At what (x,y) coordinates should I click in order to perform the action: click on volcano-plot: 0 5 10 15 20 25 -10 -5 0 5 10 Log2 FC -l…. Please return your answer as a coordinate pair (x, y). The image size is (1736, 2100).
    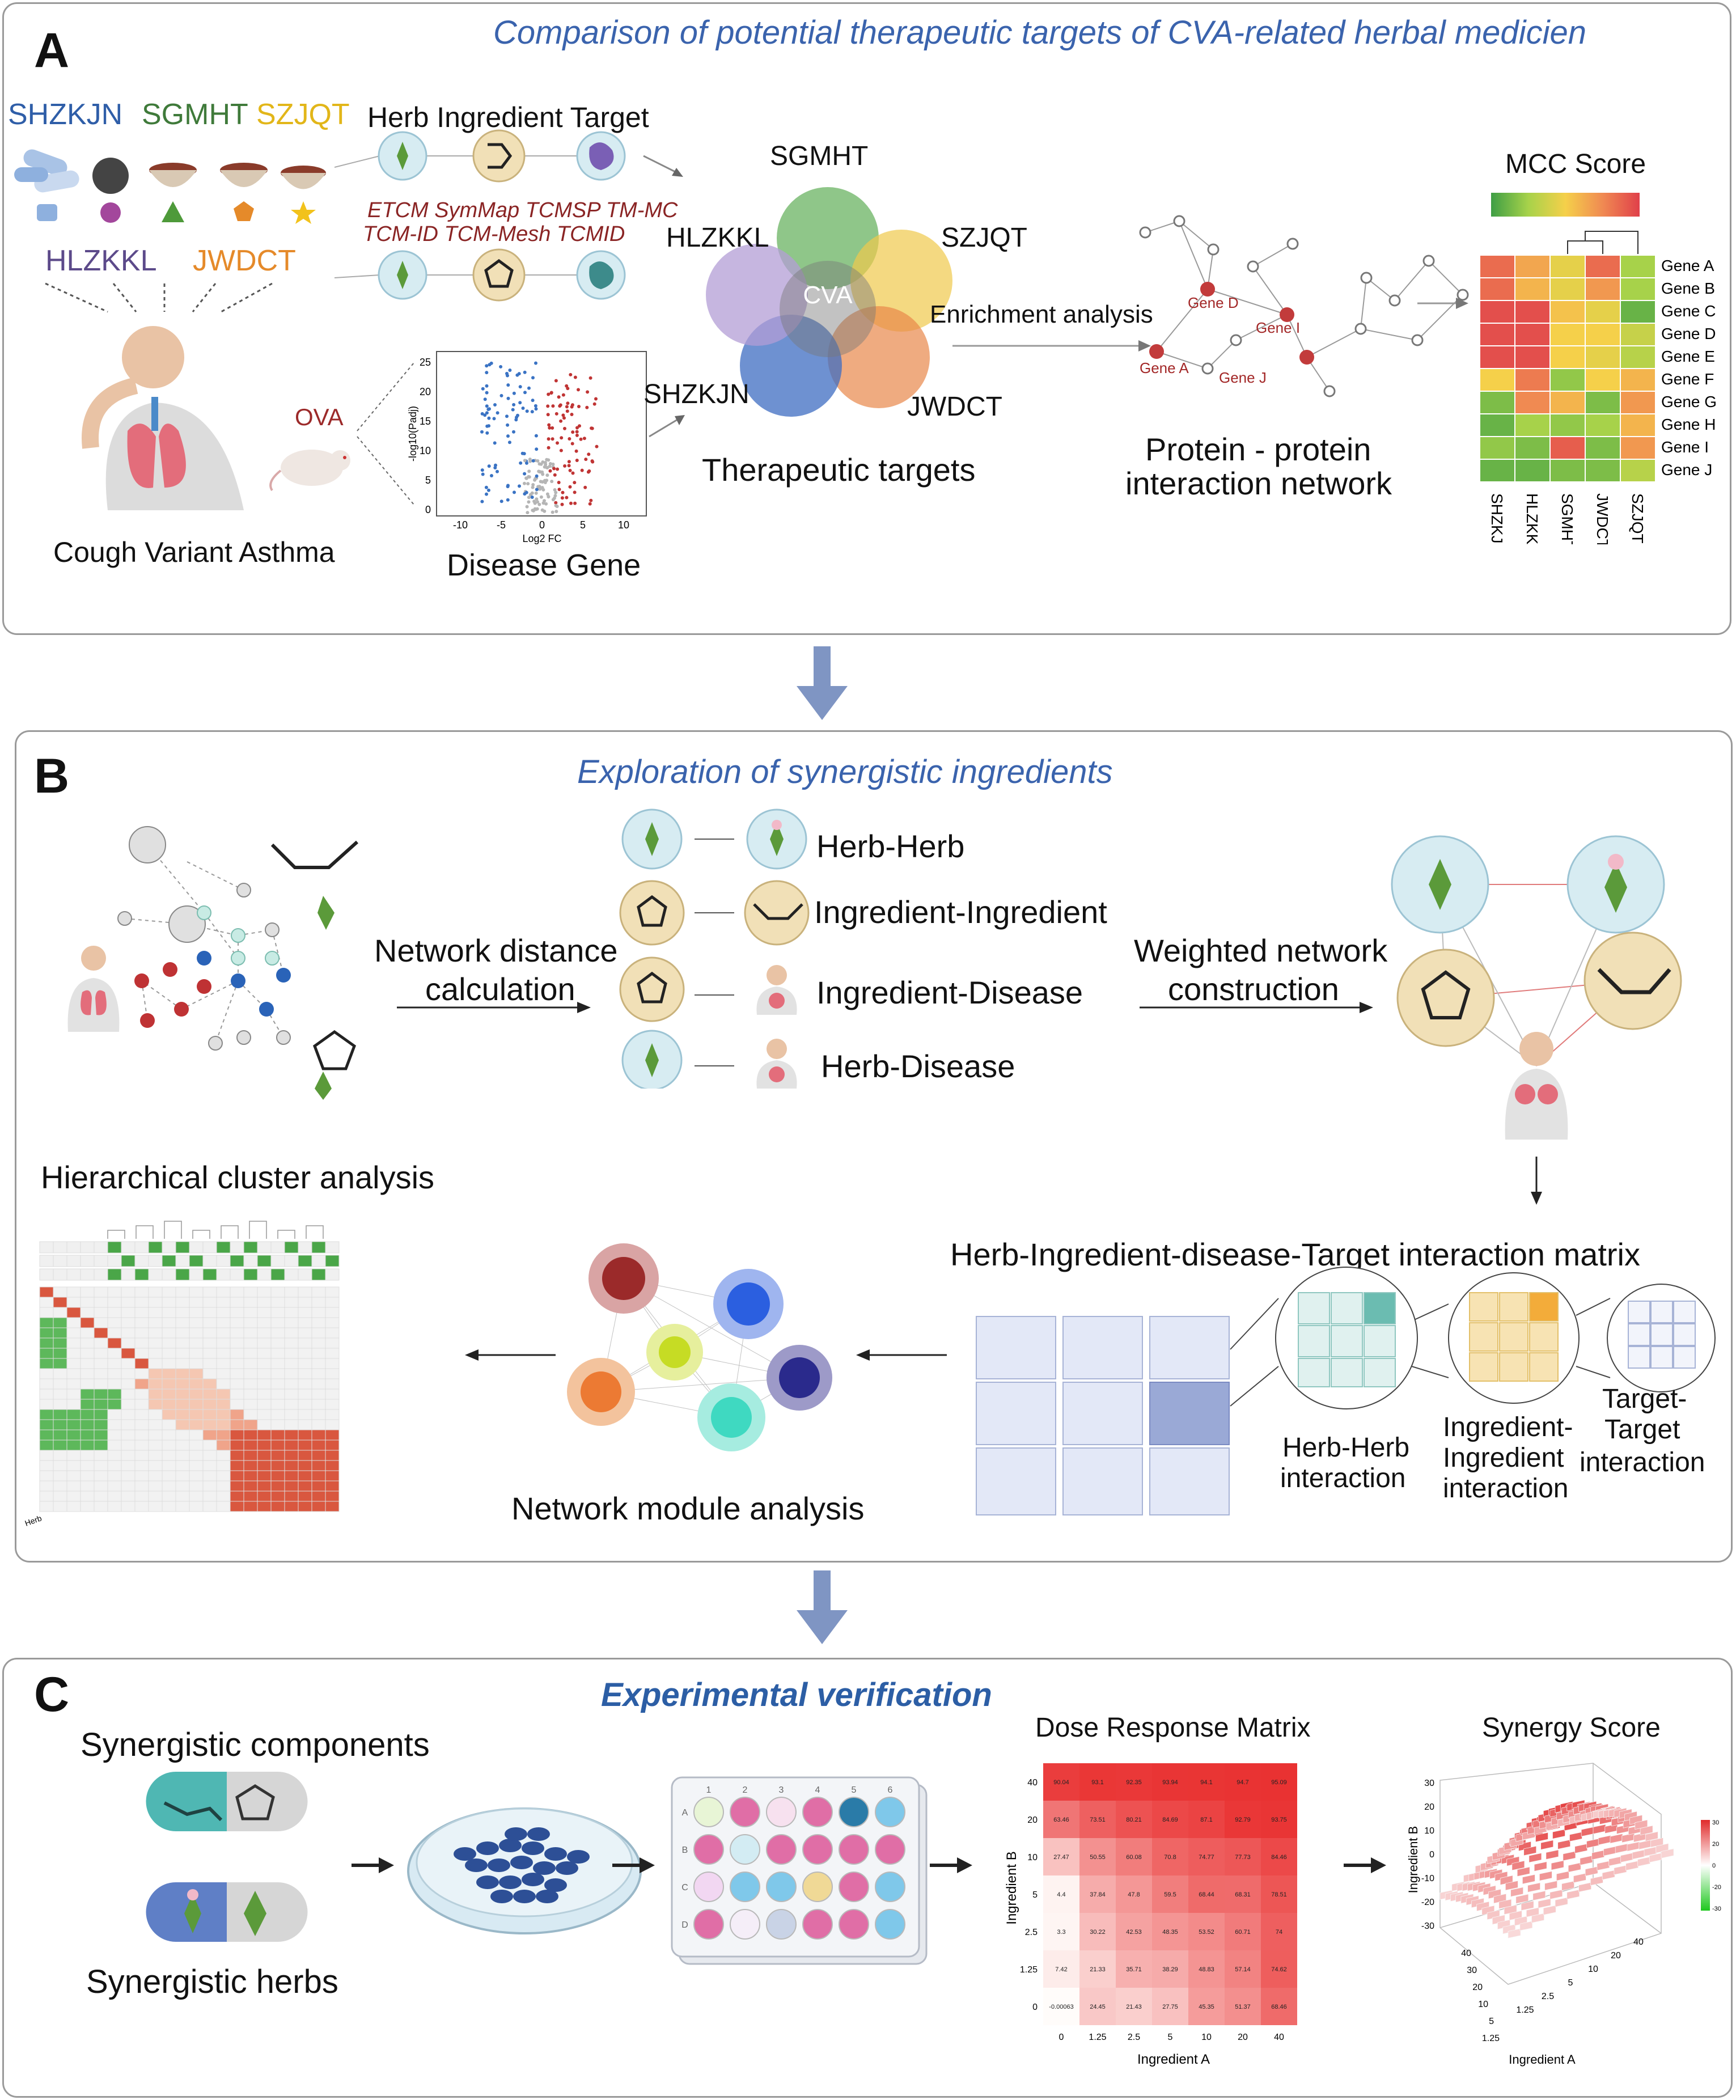
    Looking at the image, I should click on (527, 447).